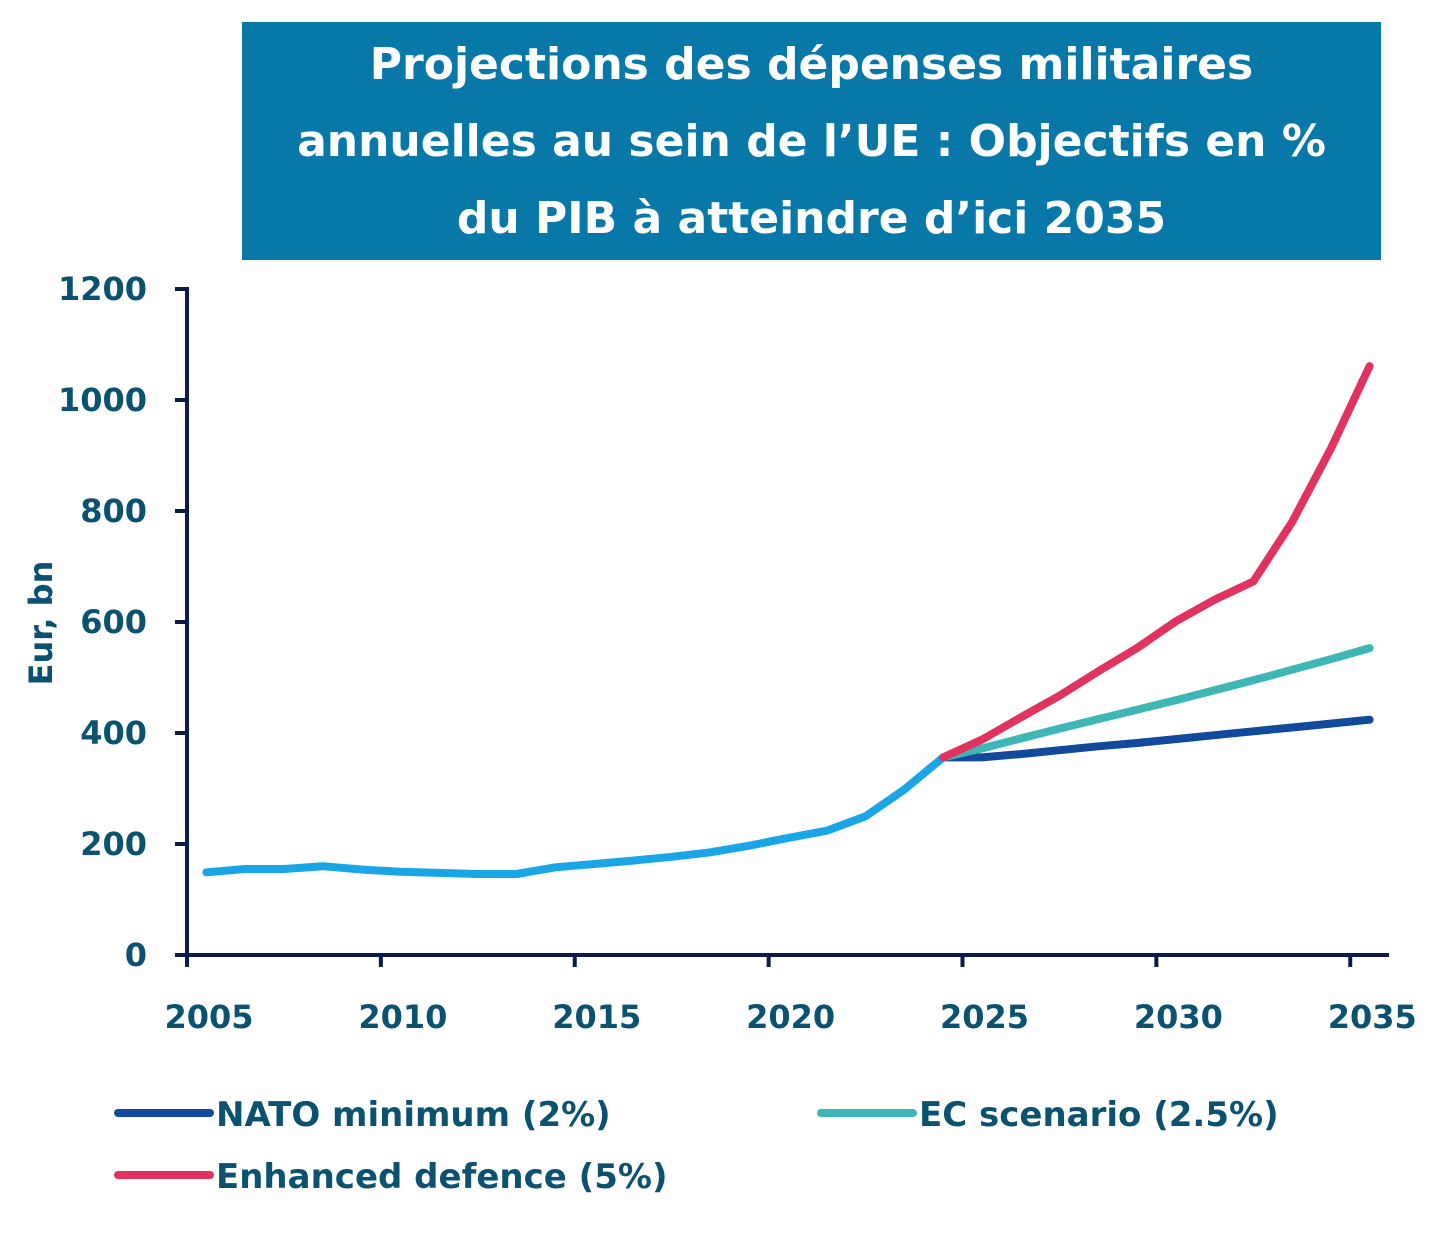  I want to click on y-tick-label: 400, so click(113, 733).